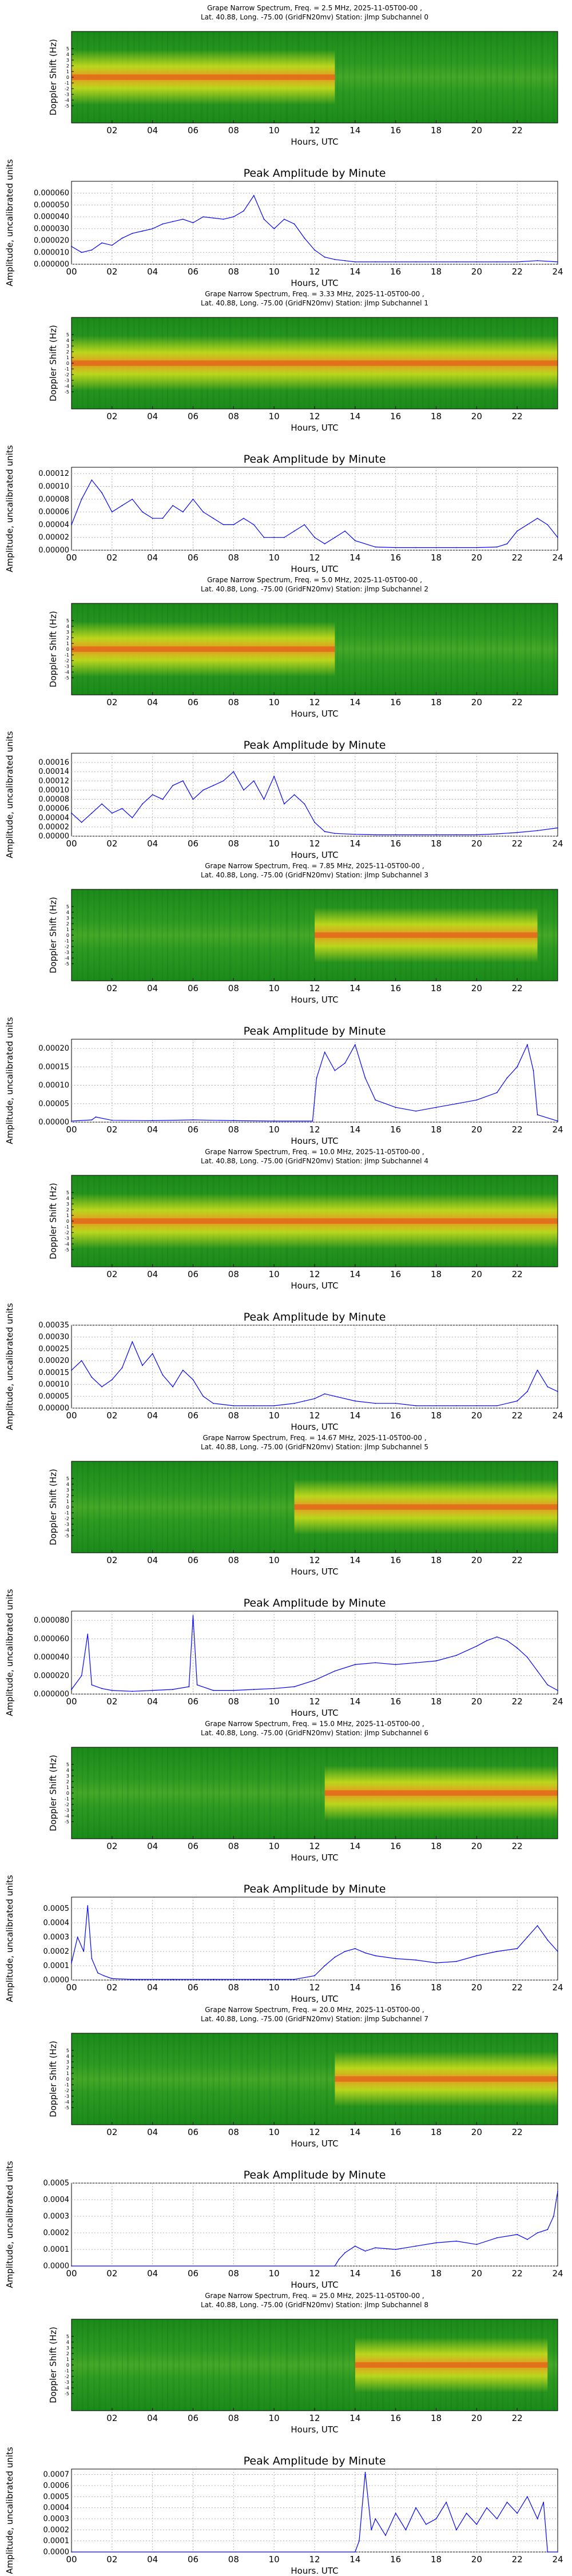  What do you see at coordinates (56, 2530) in the screenshot?
I see `amplitude-ytick-label: 0.0002` at bounding box center [56, 2530].